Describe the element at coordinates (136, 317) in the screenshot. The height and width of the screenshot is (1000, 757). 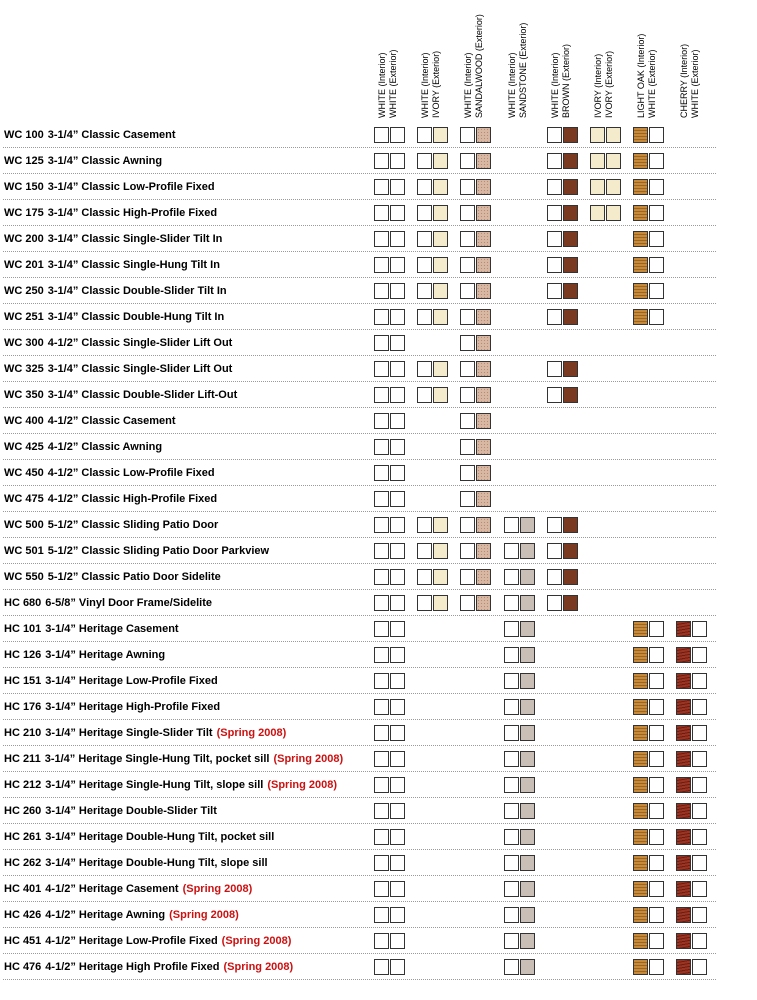
I see `product-name: 3-1/4” Classic Double-Hung Tilt In` at that location.